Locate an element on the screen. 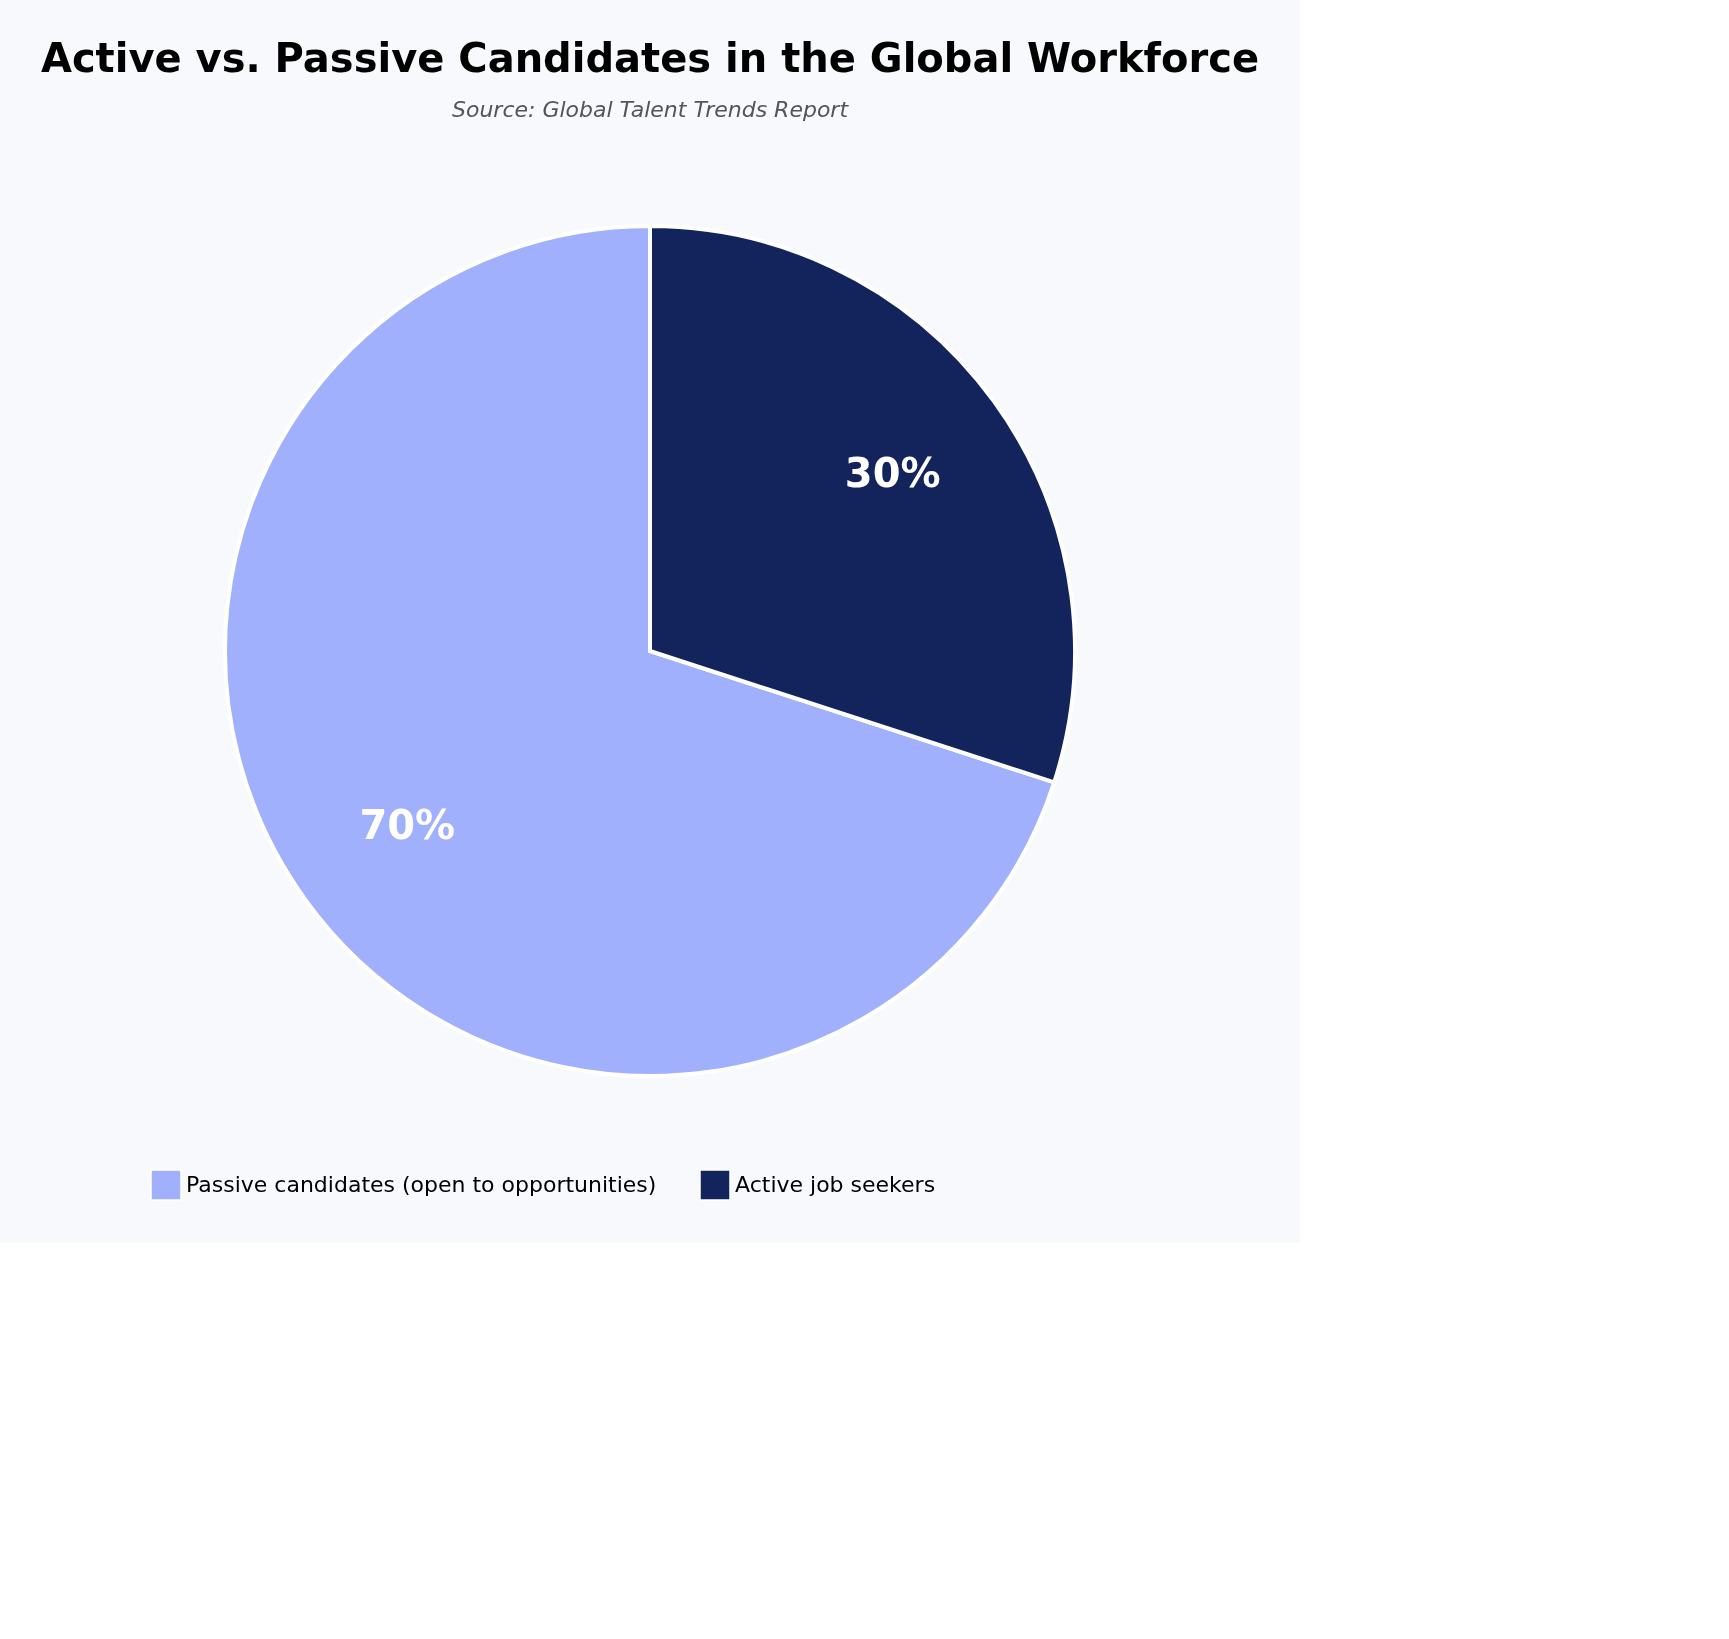 This screenshot has width=1729, height=1639. legend-label: Passive candidates (open to opportunities) is located at coordinates (421, 1184).